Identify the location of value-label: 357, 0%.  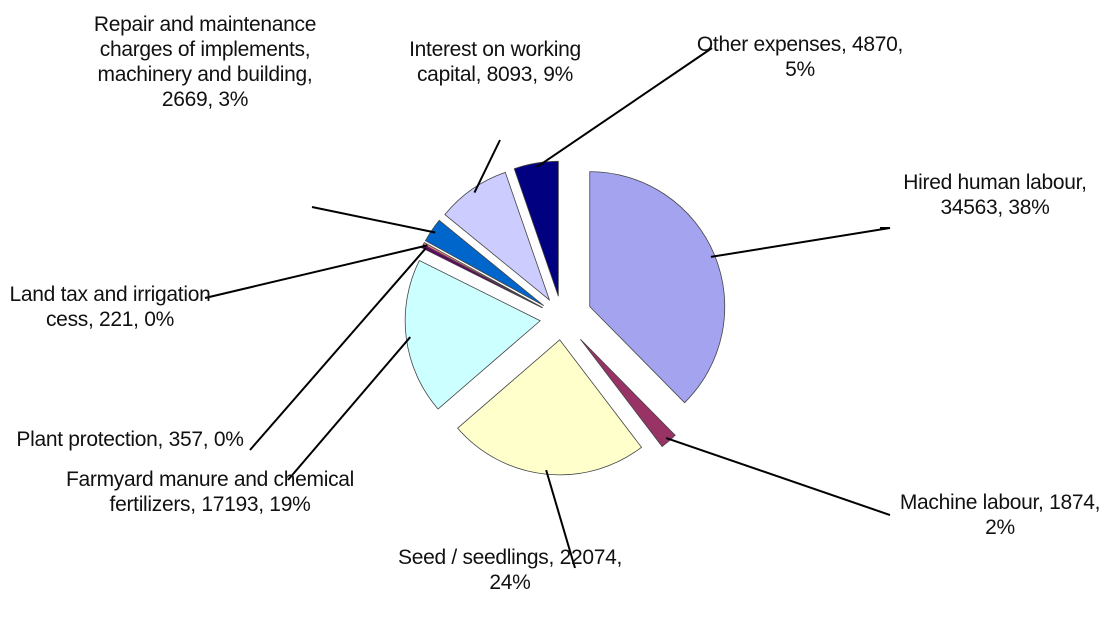
(206, 439).